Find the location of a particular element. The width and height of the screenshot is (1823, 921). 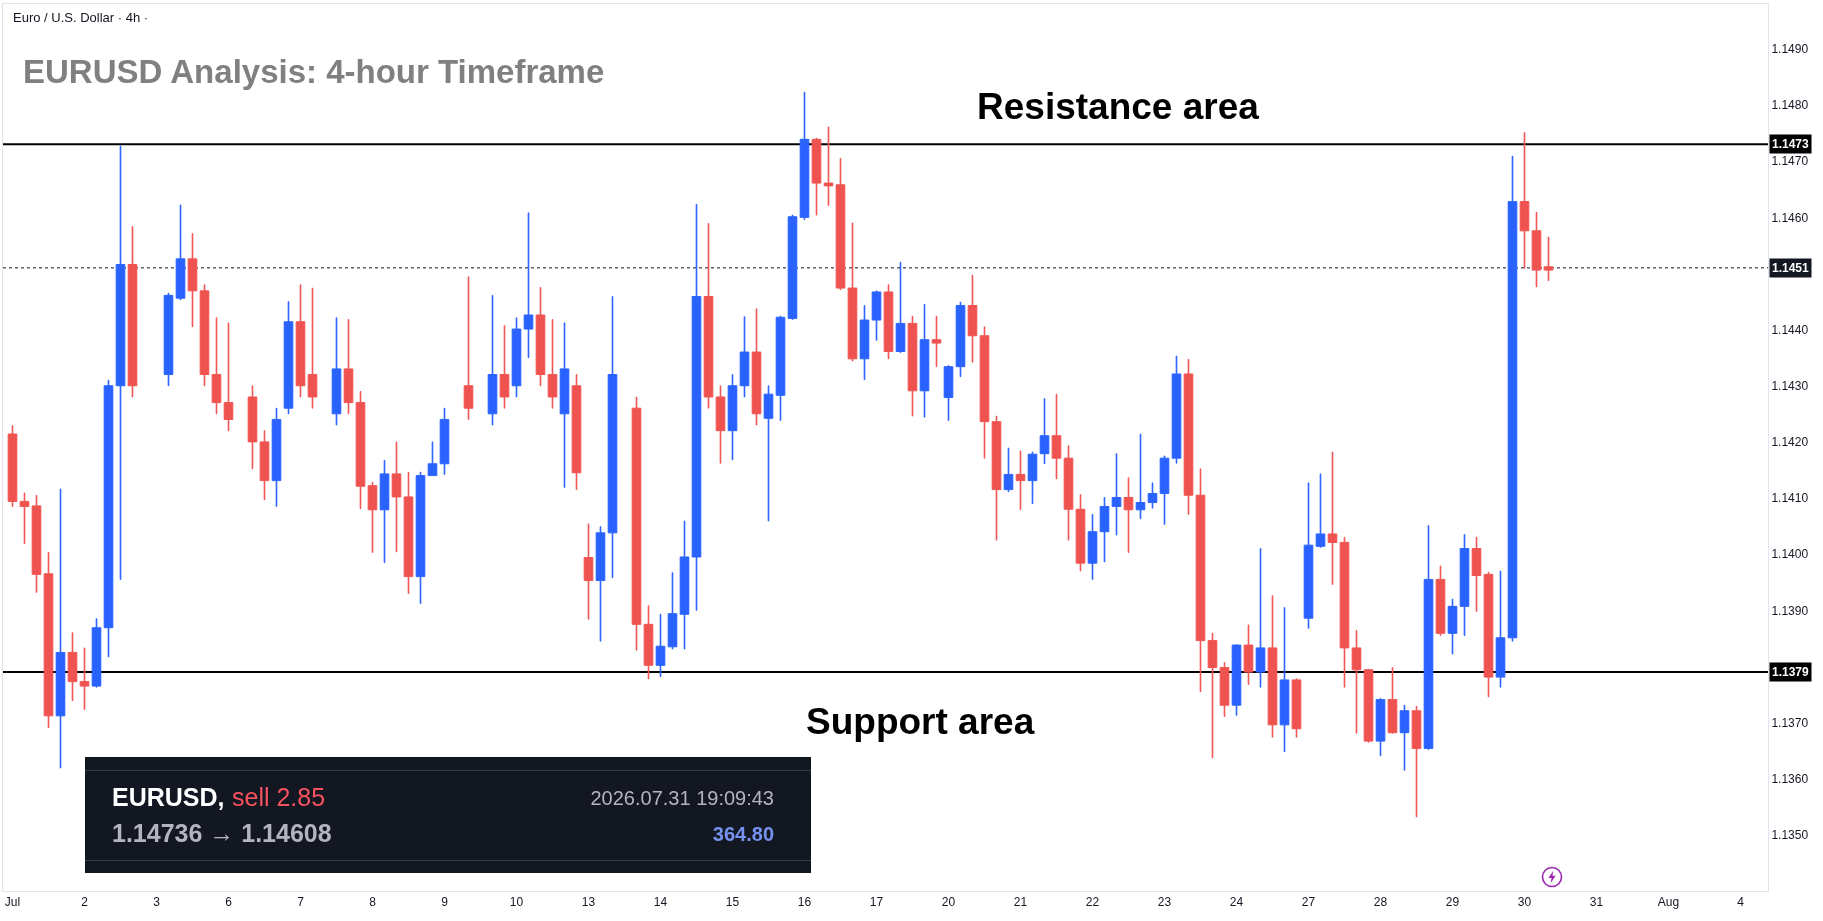

text: EURUSD Analysis: 4-hour Timeframe is located at coordinates (314, 71).